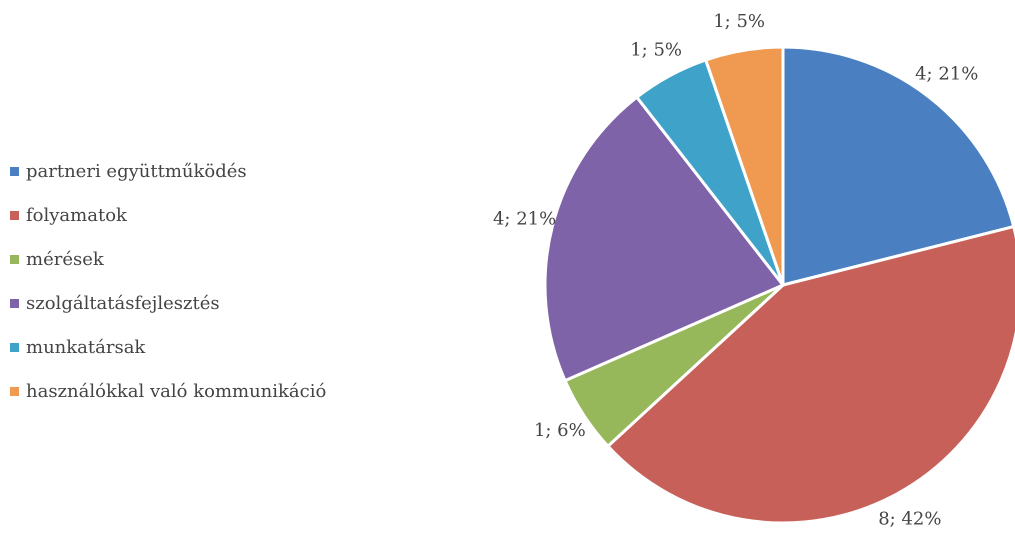  I want to click on legend-label: használókkal való kommunikáció, so click(176, 391).